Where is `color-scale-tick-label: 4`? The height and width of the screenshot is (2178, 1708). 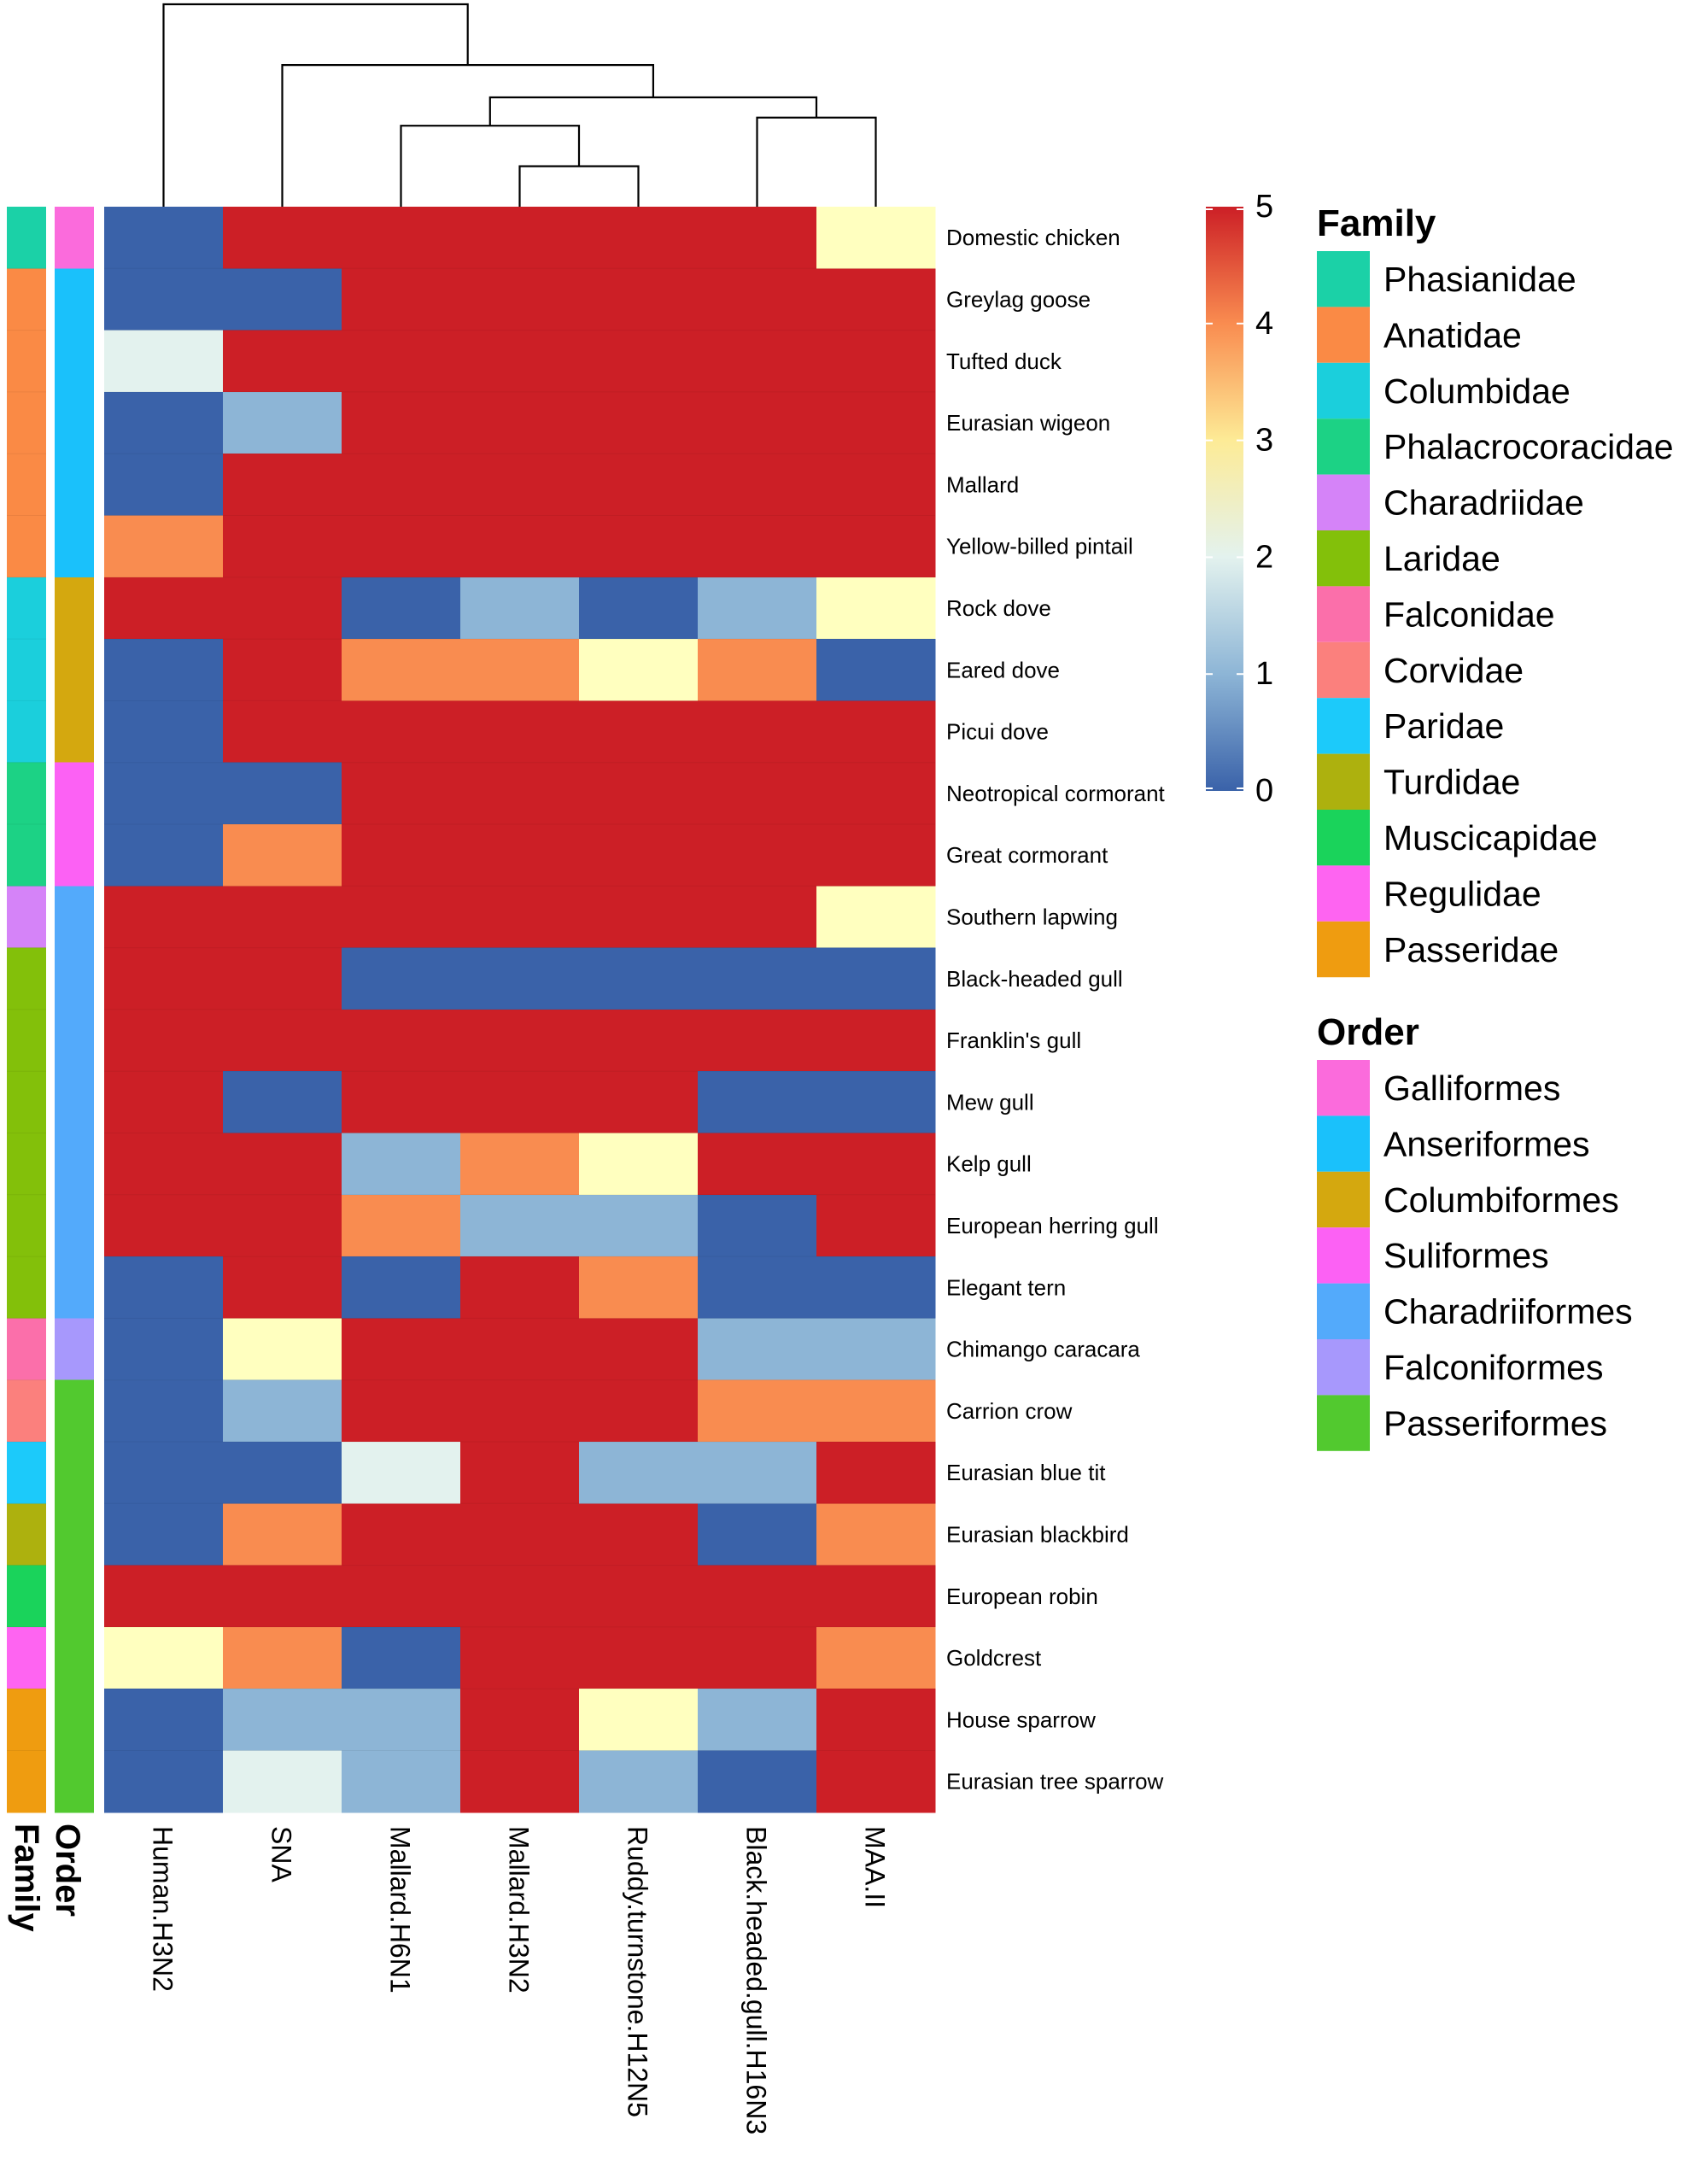
color-scale-tick-label: 4 is located at coordinates (1264, 324).